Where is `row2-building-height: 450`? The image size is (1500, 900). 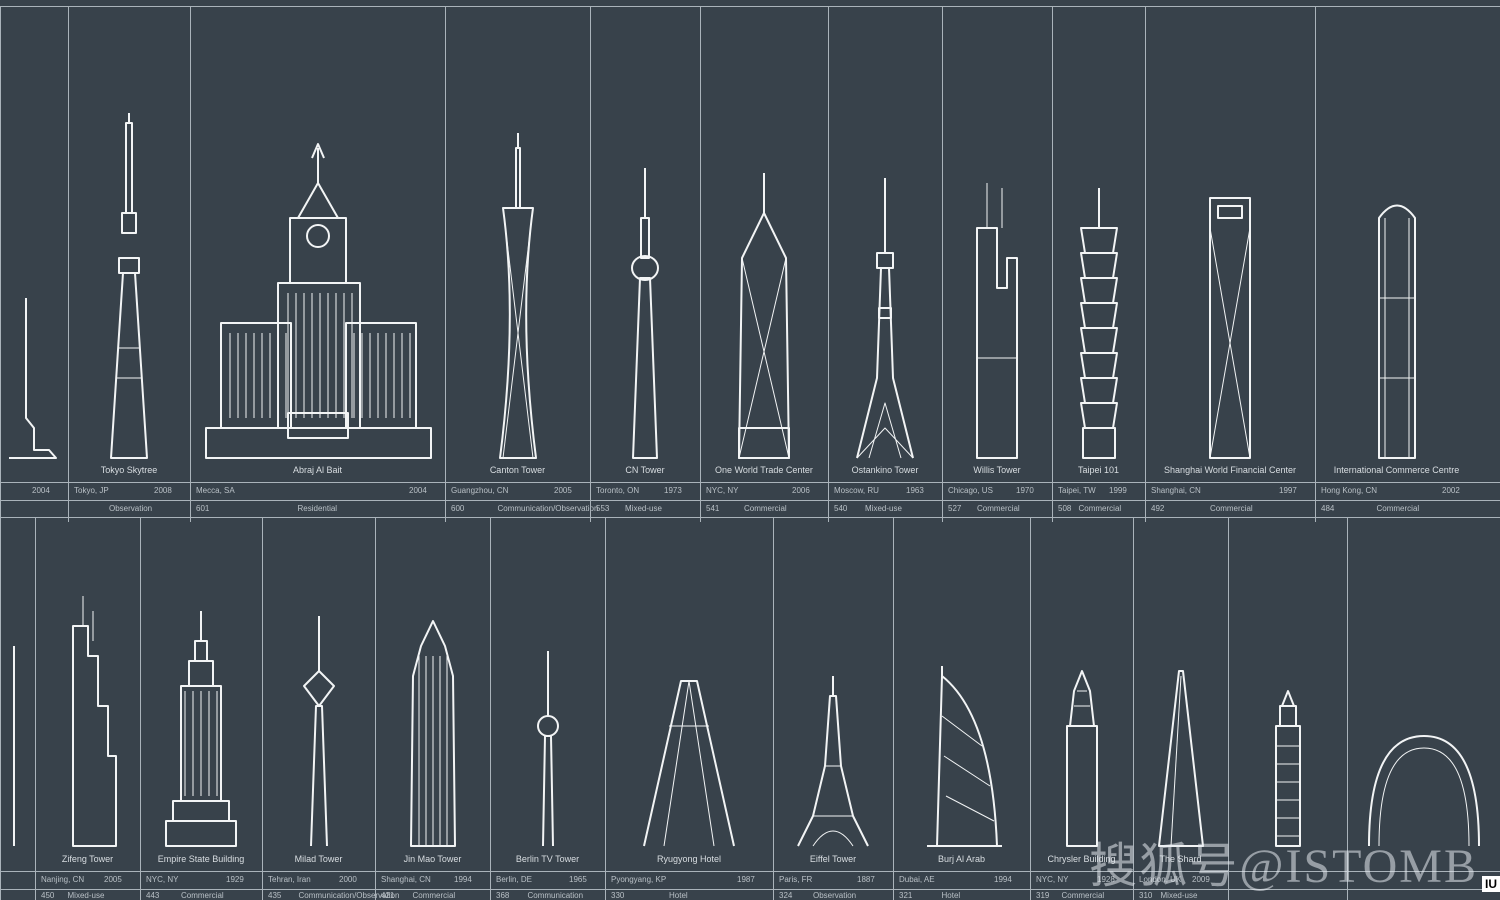
row2-building-height: 450 is located at coordinates (48, 895).